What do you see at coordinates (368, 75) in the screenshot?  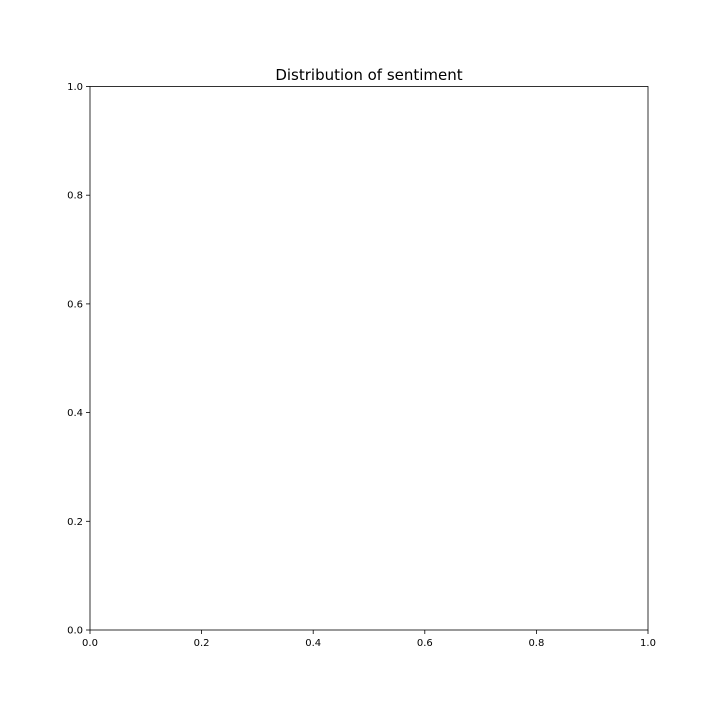 I see `chart-title: Distribution of sentiment` at bounding box center [368, 75].